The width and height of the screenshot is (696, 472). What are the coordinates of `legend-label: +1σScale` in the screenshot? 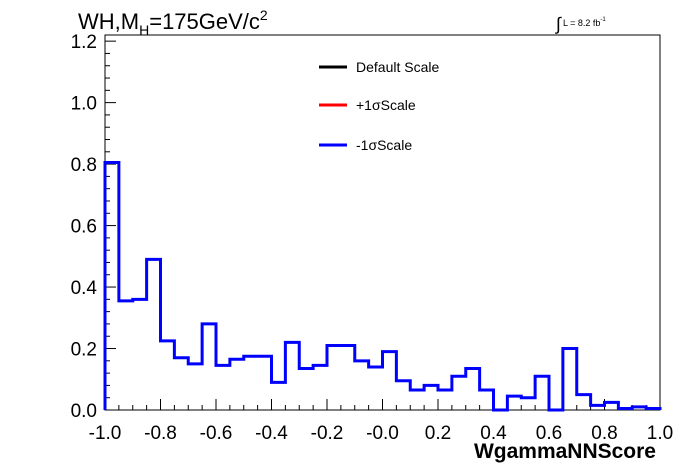 It's located at (386, 105).